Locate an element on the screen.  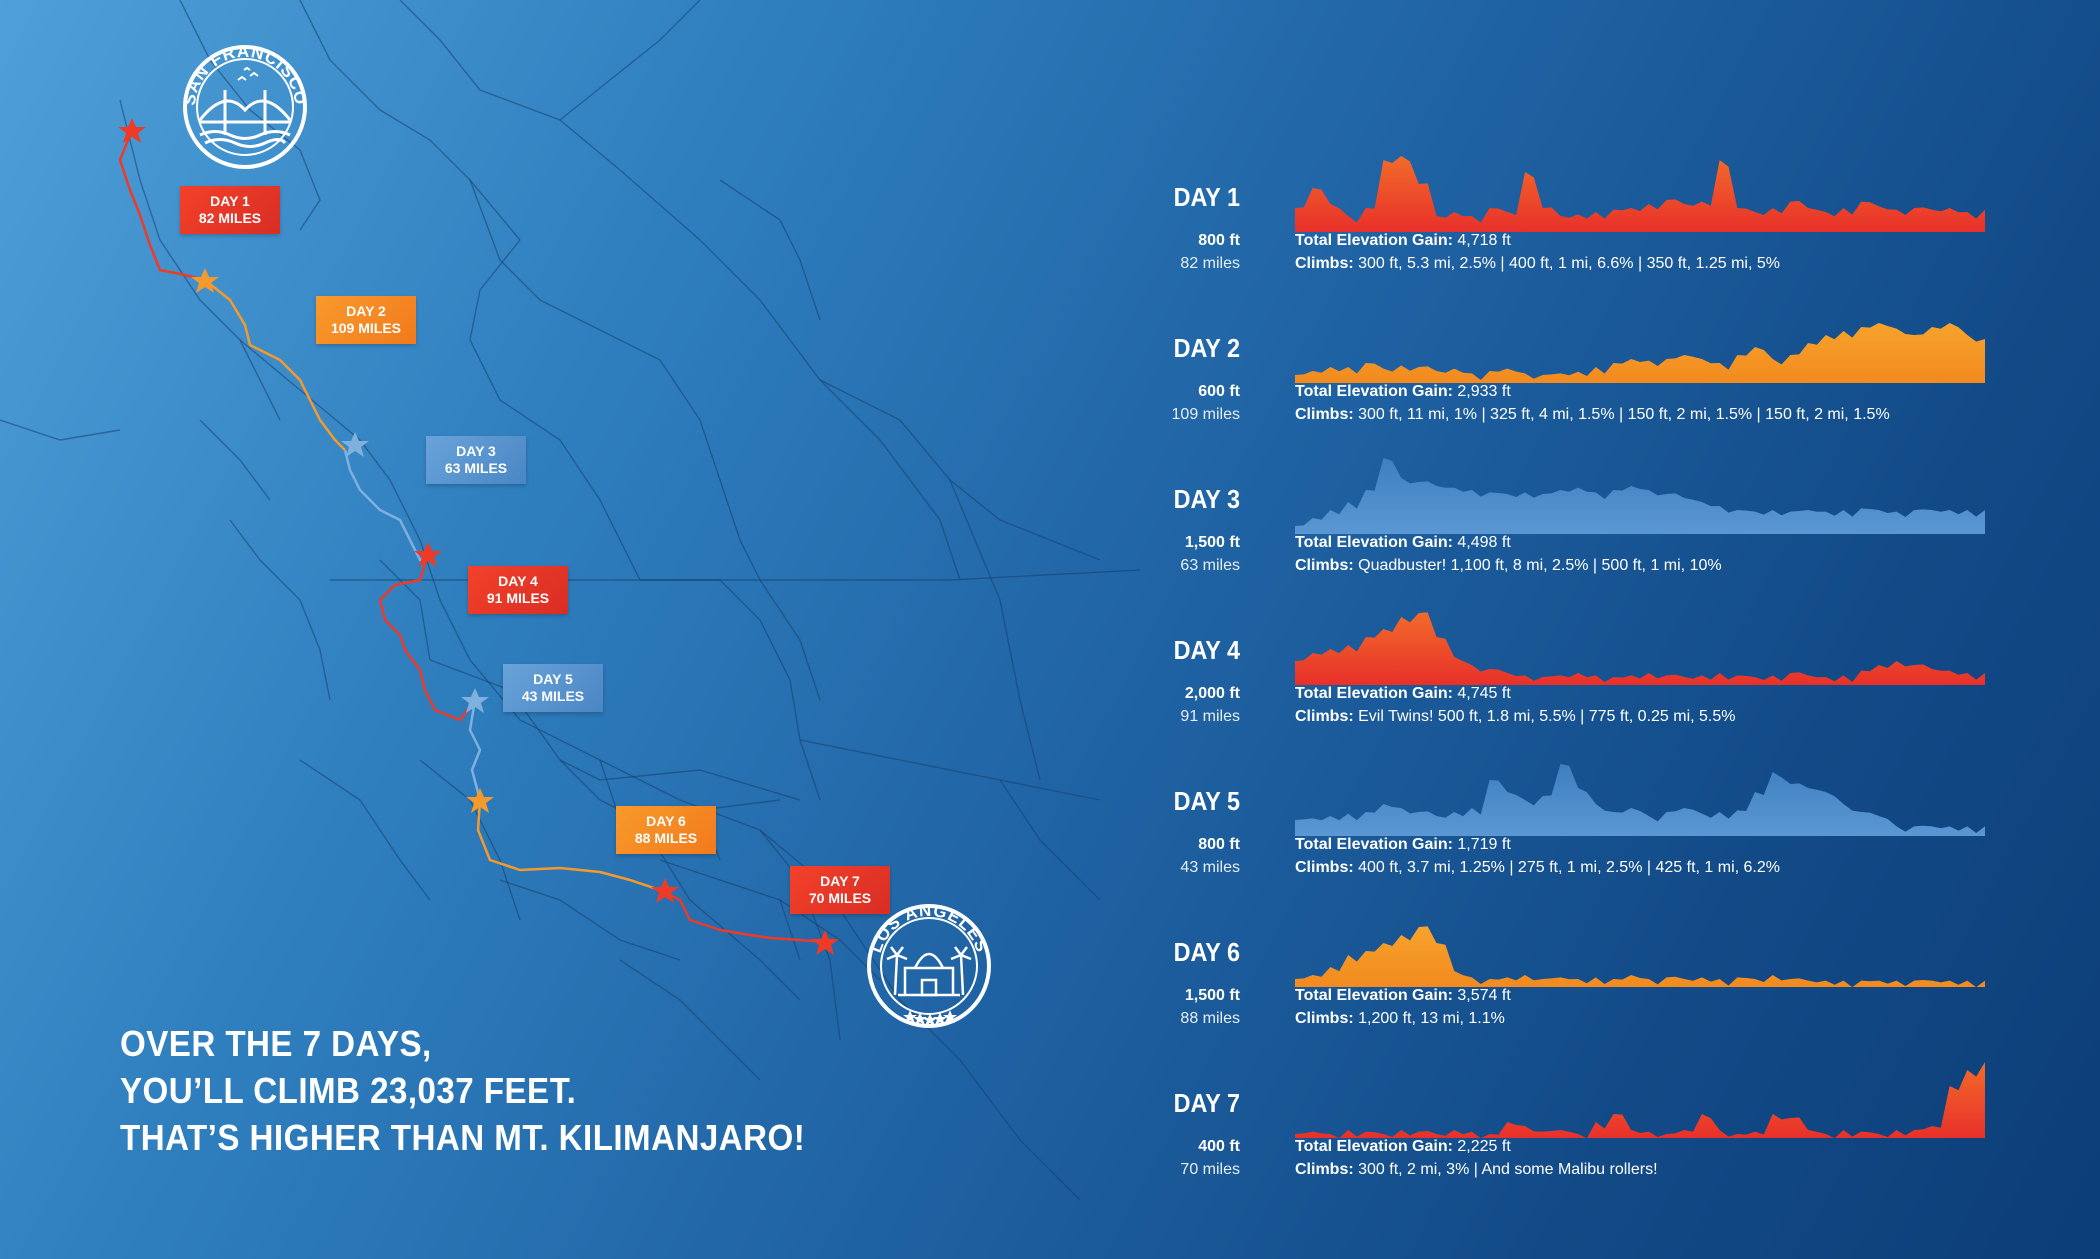
day-elevation: 1,500 ft is located at coordinates (1212, 995).